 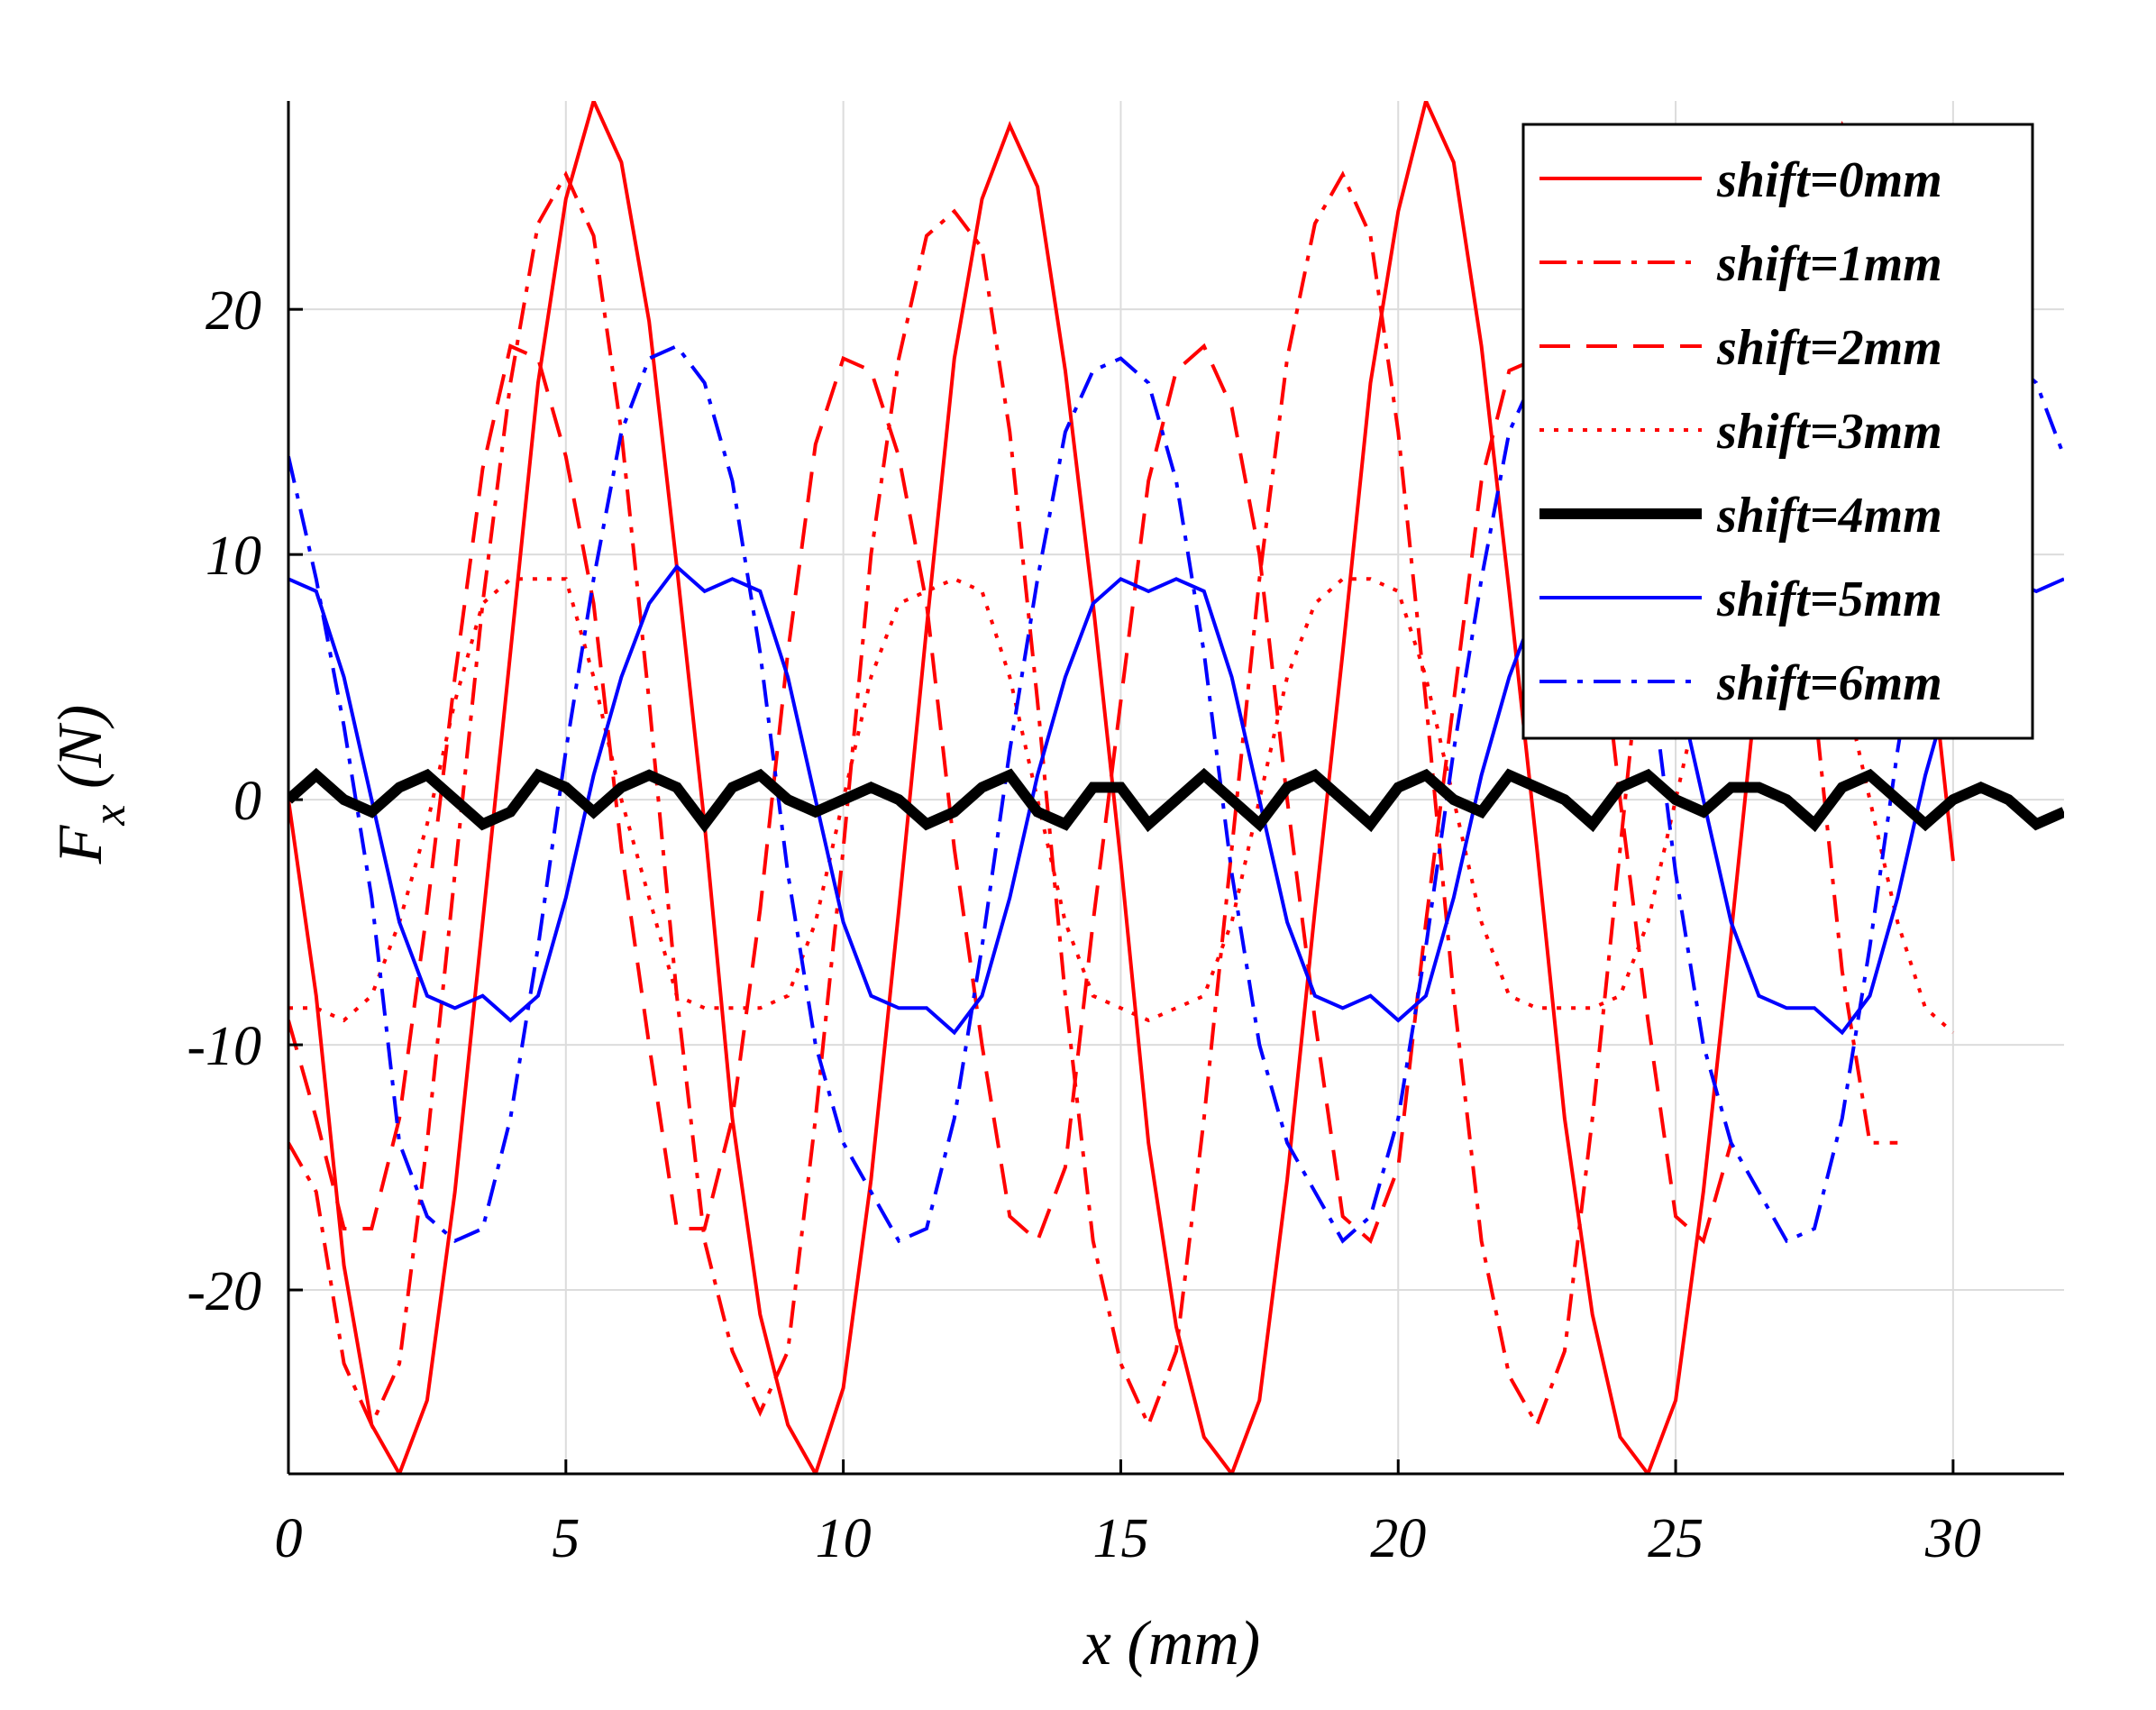 What do you see at coordinates (844, 1538) in the screenshot?
I see `x-tick-label-2: 10` at bounding box center [844, 1538].